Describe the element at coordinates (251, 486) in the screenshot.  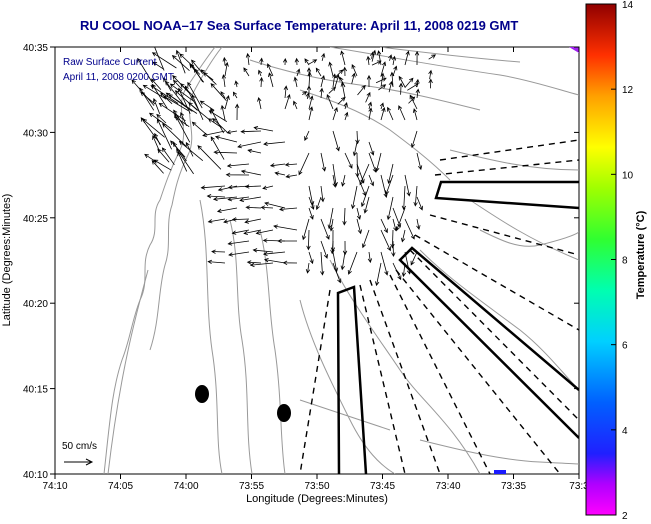
I see `x-tick-label: 73:55` at that location.